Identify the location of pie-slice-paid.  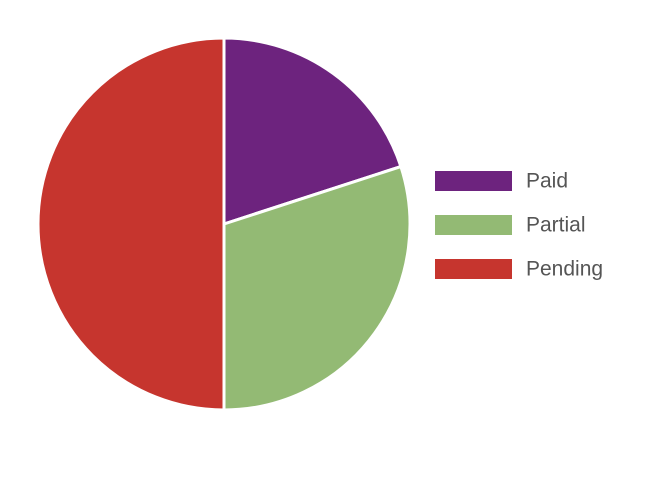
(312, 131).